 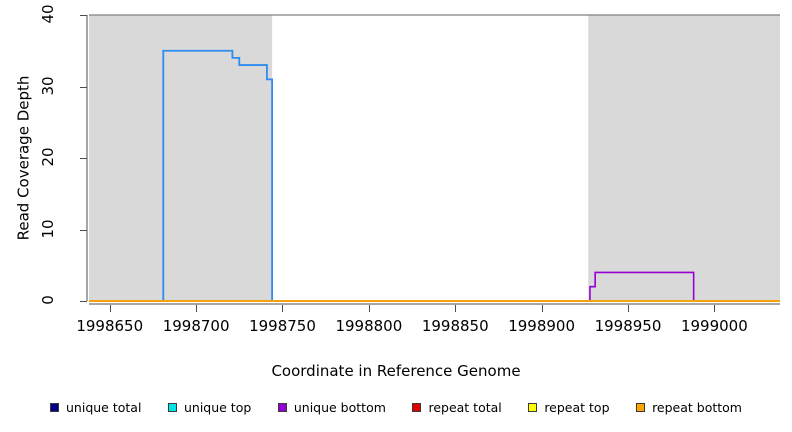 What do you see at coordinates (339, 407) in the screenshot?
I see `legend-label: unique bottom` at bounding box center [339, 407].